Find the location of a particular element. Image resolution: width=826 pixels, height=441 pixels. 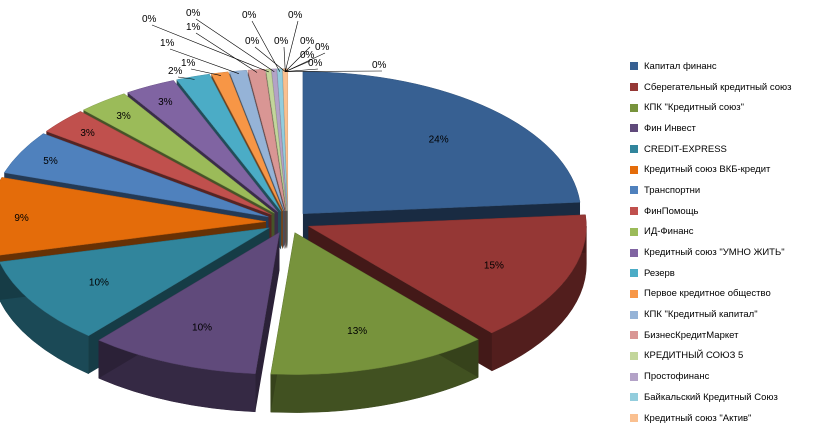

legend-label: Кредитный союз "Актив" is located at coordinates (698, 418).